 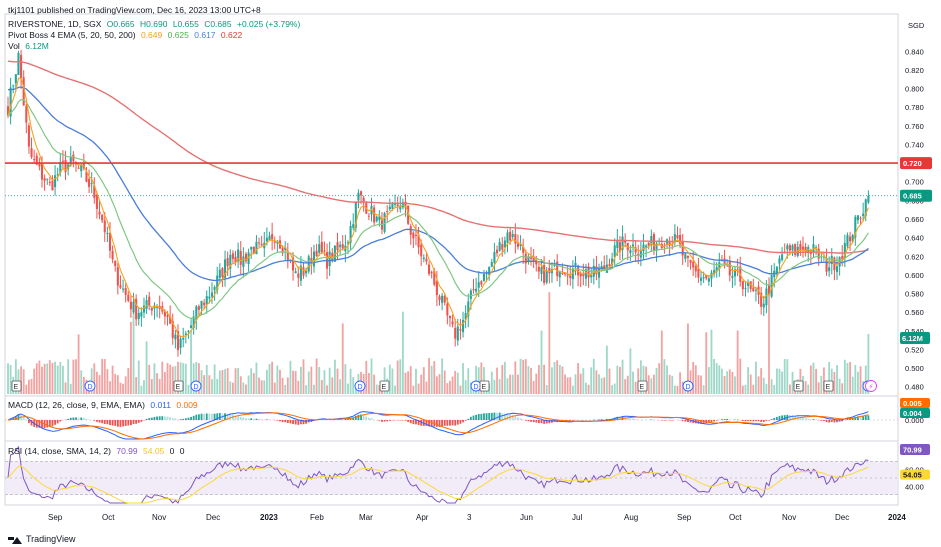 I want to click on symbol-text: RIVERSTONE, 1D, SGX, so click(x=55, y=24).